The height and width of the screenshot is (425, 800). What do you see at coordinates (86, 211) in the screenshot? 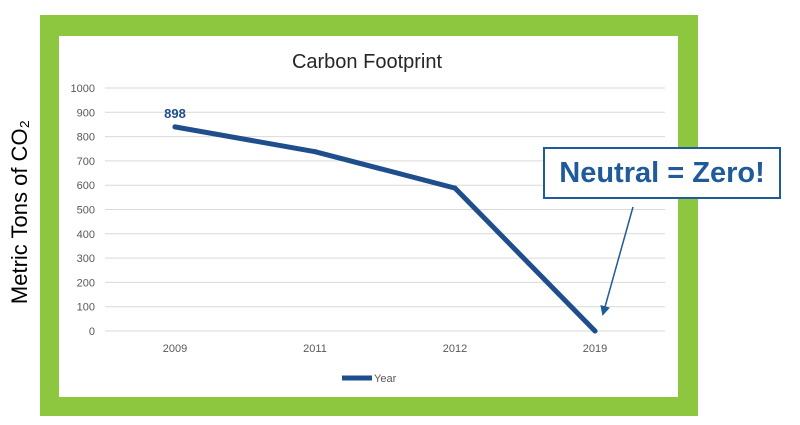
I see `y-tick-label: 500` at bounding box center [86, 211].